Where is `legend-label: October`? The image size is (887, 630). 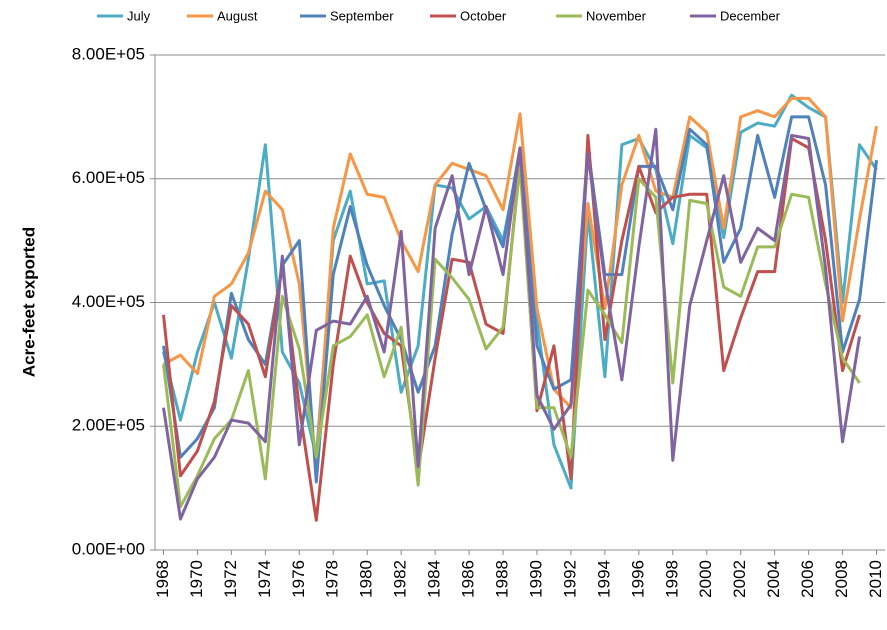
legend-label: October is located at coordinates (483, 15).